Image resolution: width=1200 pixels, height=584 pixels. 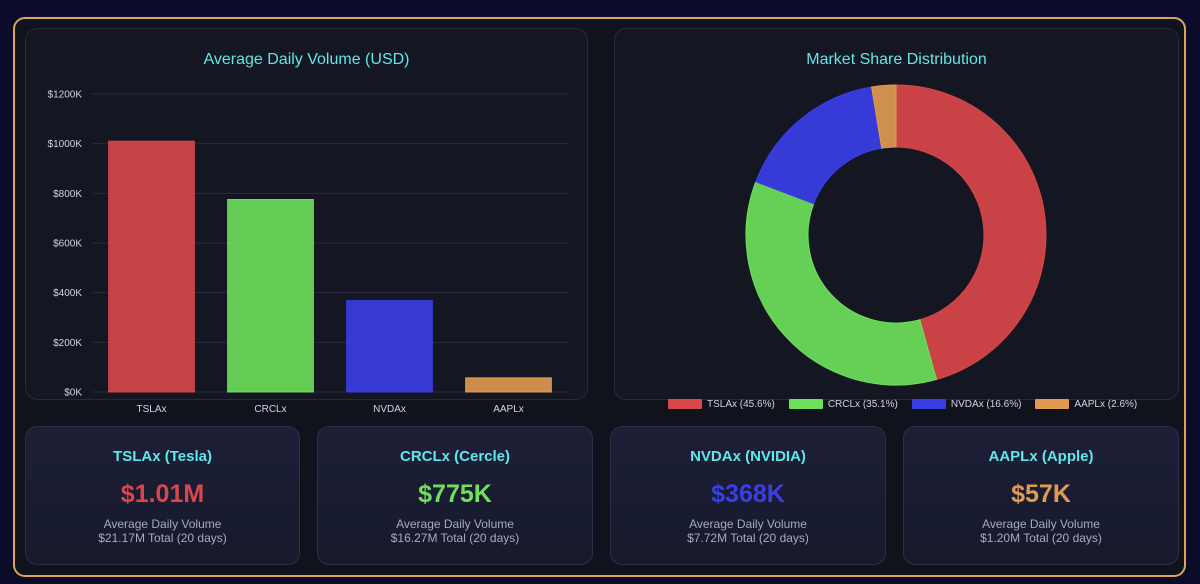 I want to click on bar-tslax, so click(x=151, y=266).